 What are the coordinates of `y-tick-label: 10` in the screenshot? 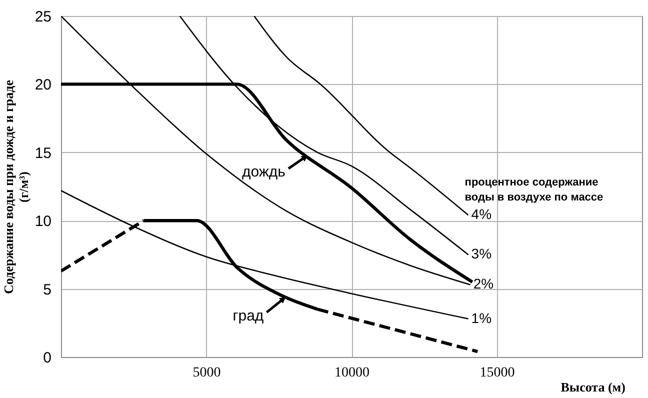 It's located at (43, 221).